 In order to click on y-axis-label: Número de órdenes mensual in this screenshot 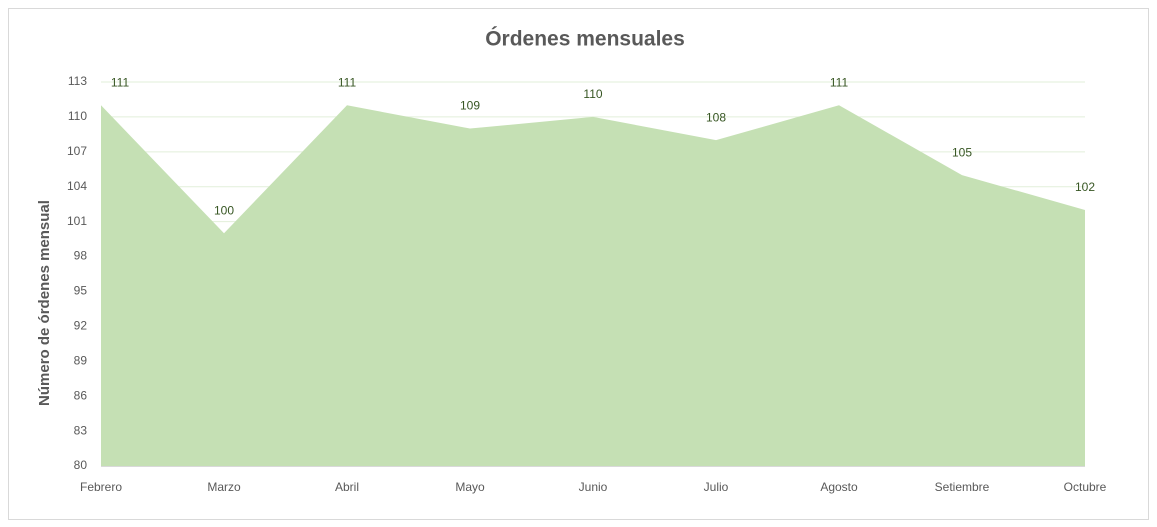, I will do `click(44, 303)`.